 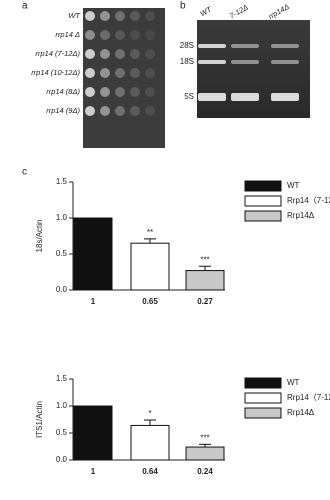 I want to click on band-label: 18S, so click(x=187, y=61).